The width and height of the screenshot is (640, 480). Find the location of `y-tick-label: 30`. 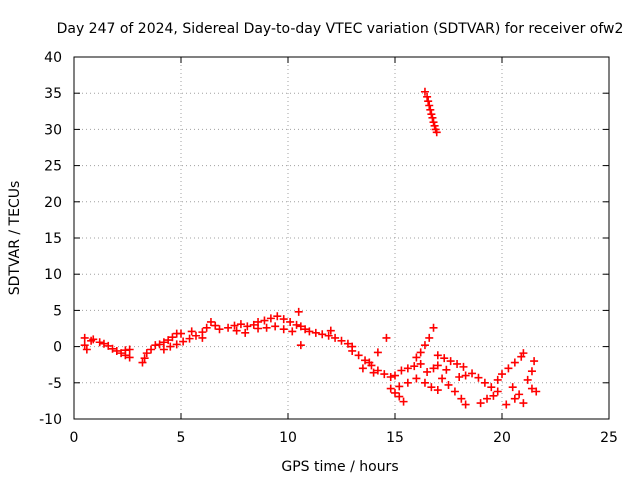

y-tick-label: 30 is located at coordinates (53, 130).